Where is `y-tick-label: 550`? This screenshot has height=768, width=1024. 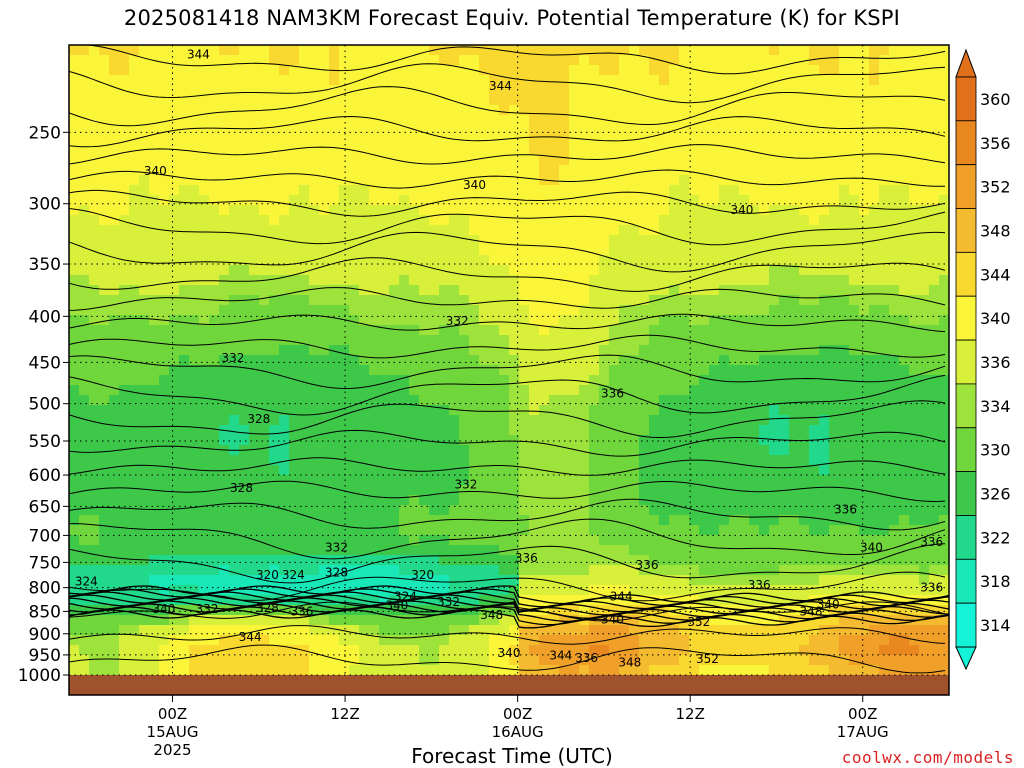
y-tick-label: 550 is located at coordinates (45, 442).